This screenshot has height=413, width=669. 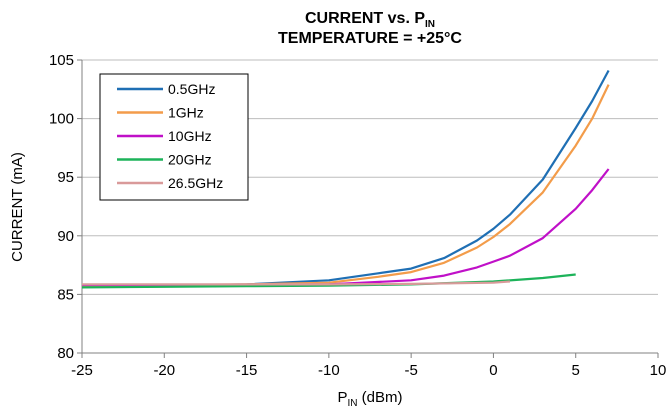 What do you see at coordinates (658, 370) in the screenshot?
I see `x-tick-label: 10` at bounding box center [658, 370].